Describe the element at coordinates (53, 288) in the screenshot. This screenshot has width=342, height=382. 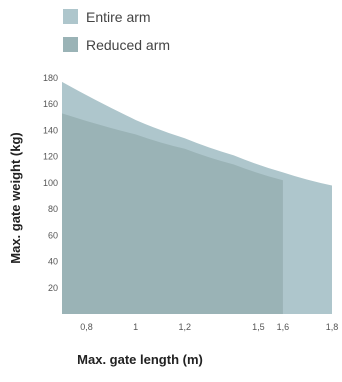
I see `y-tick-label: 20` at that location.